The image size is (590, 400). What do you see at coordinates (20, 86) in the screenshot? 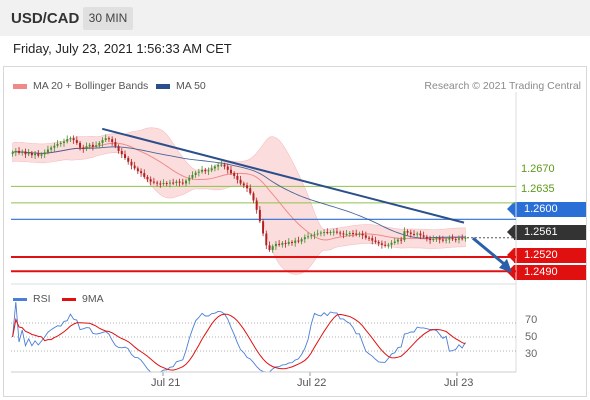
I see `bollinger-swatch-icon` at bounding box center [20, 86].